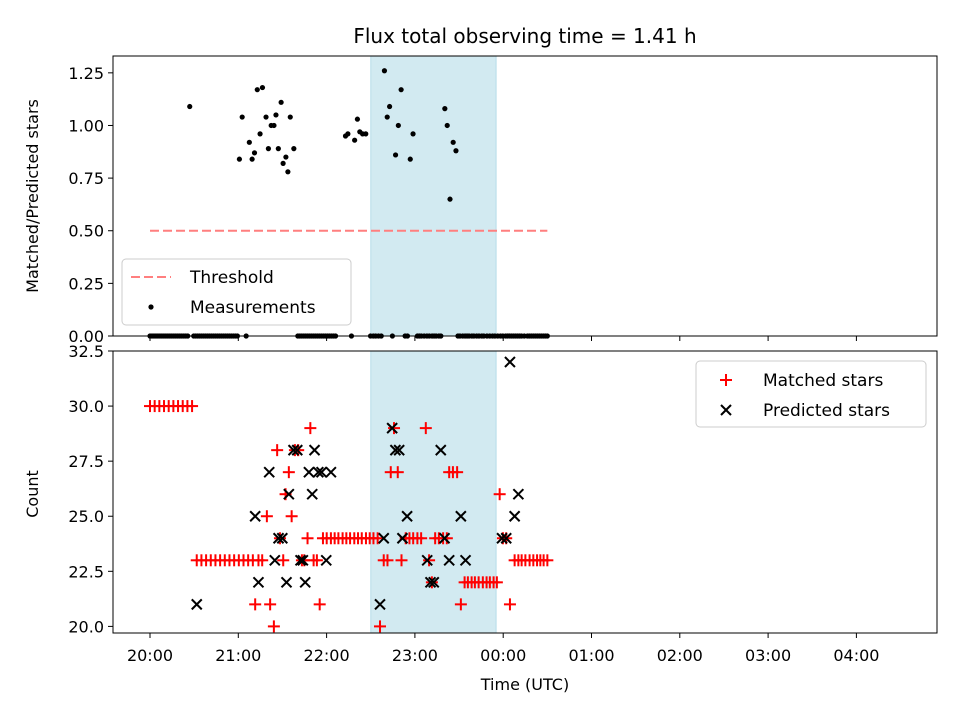  What do you see at coordinates (151, 307) in the screenshot?
I see `legend-measurements-swatch` at bounding box center [151, 307].